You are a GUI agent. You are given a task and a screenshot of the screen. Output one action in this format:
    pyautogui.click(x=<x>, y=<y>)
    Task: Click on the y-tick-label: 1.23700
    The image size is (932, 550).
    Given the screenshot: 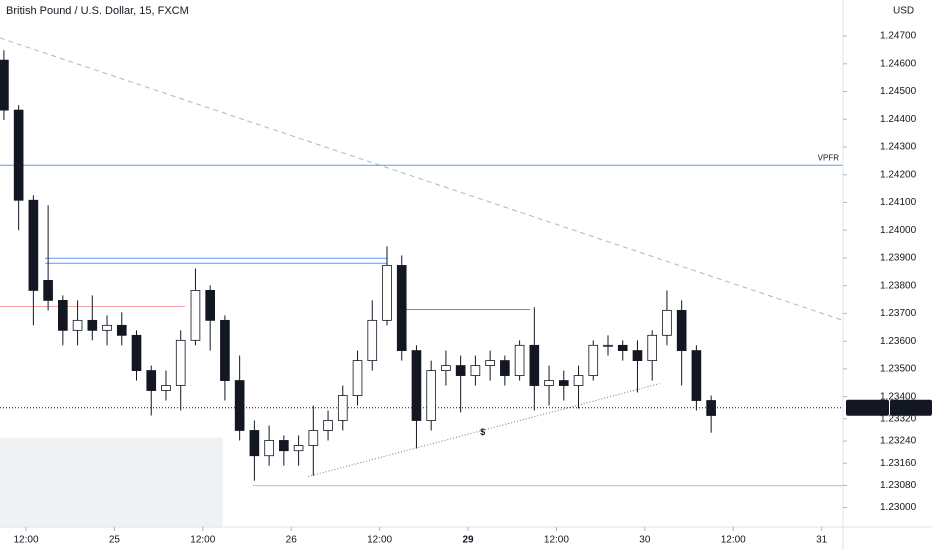 What is the action you would take?
    pyautogui.click(x=898, y=313)
    